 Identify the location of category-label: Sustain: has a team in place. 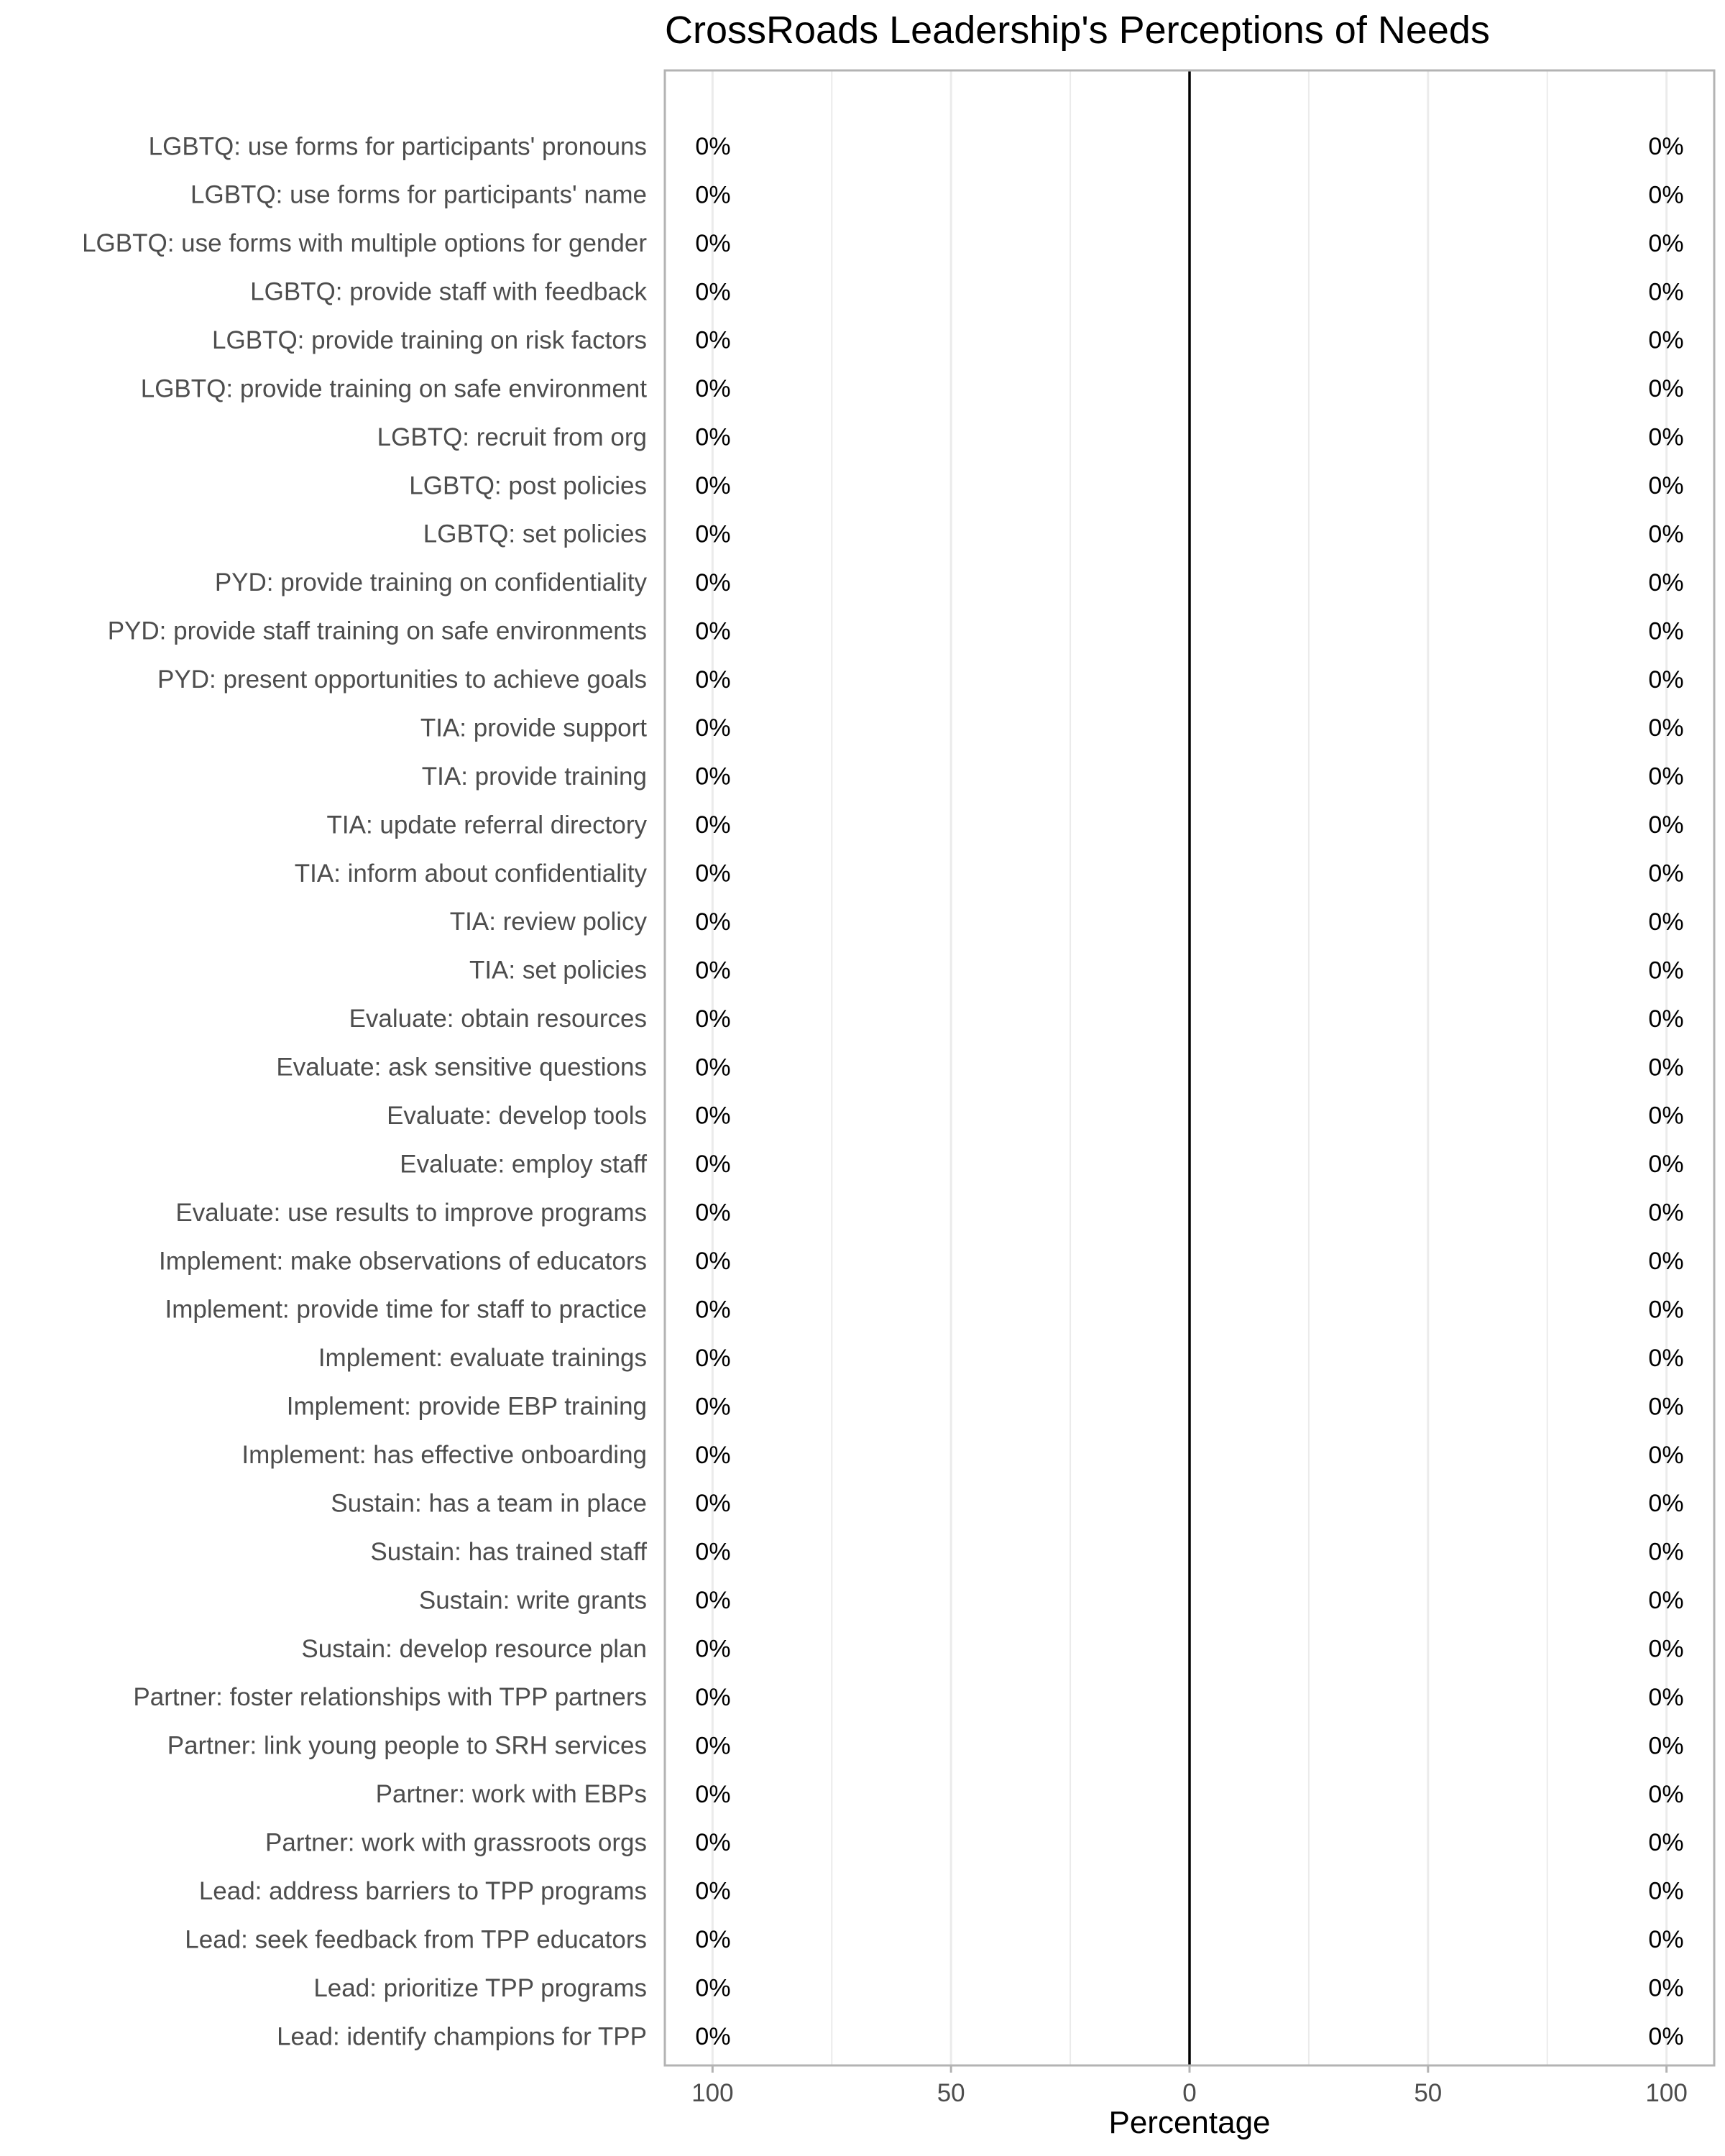
(489, 1503).